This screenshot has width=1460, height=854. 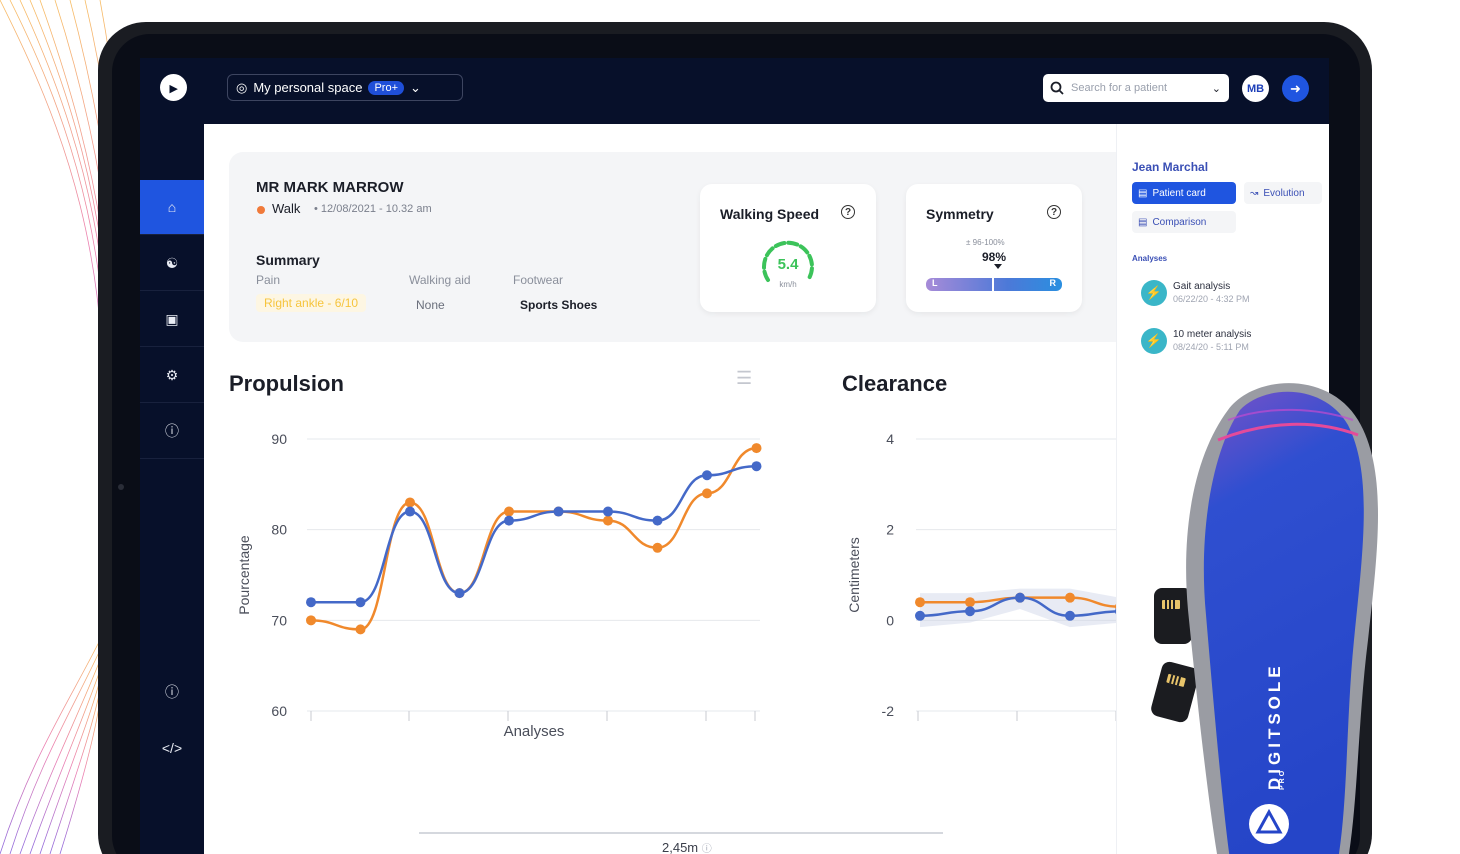 I want to click on speed-gauge, so click(x=788, y=261).